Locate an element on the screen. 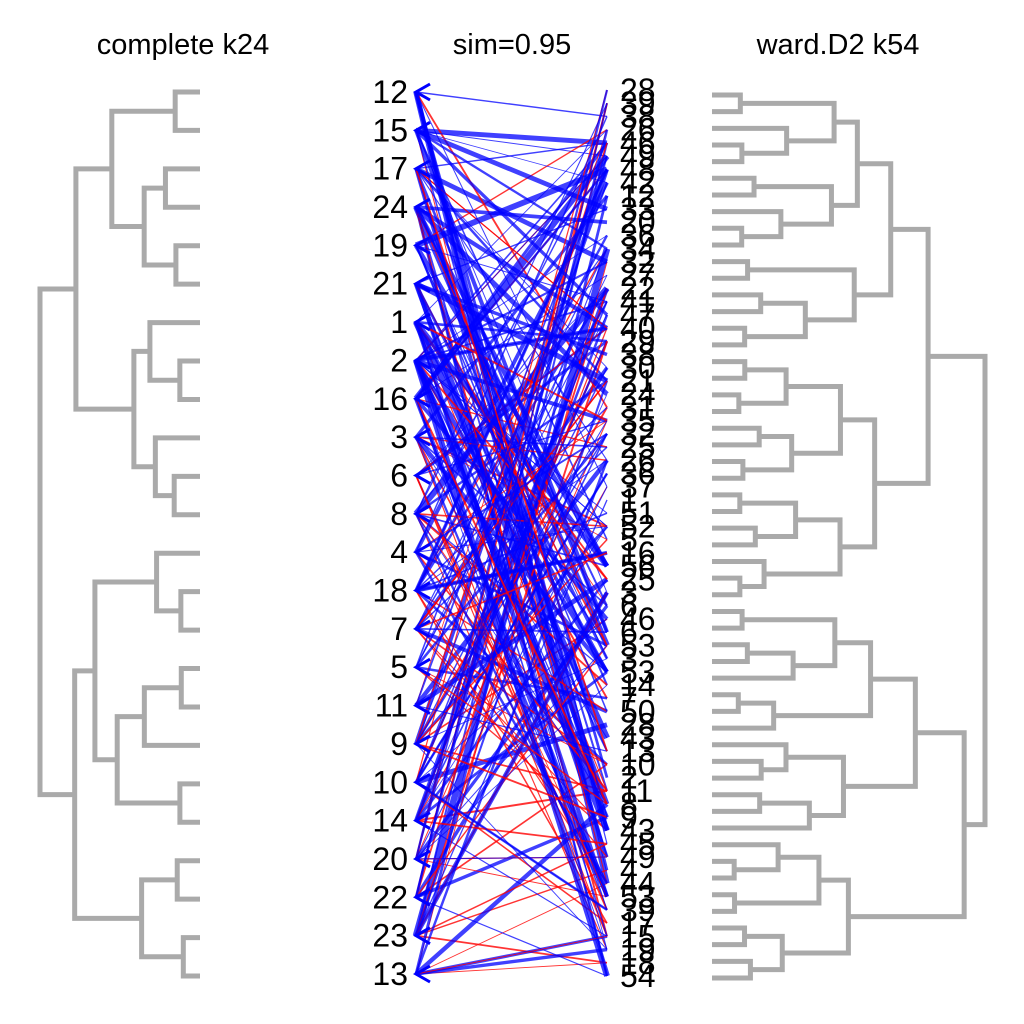  left-leaf-label: 6 is located at coordinates (399, 475).